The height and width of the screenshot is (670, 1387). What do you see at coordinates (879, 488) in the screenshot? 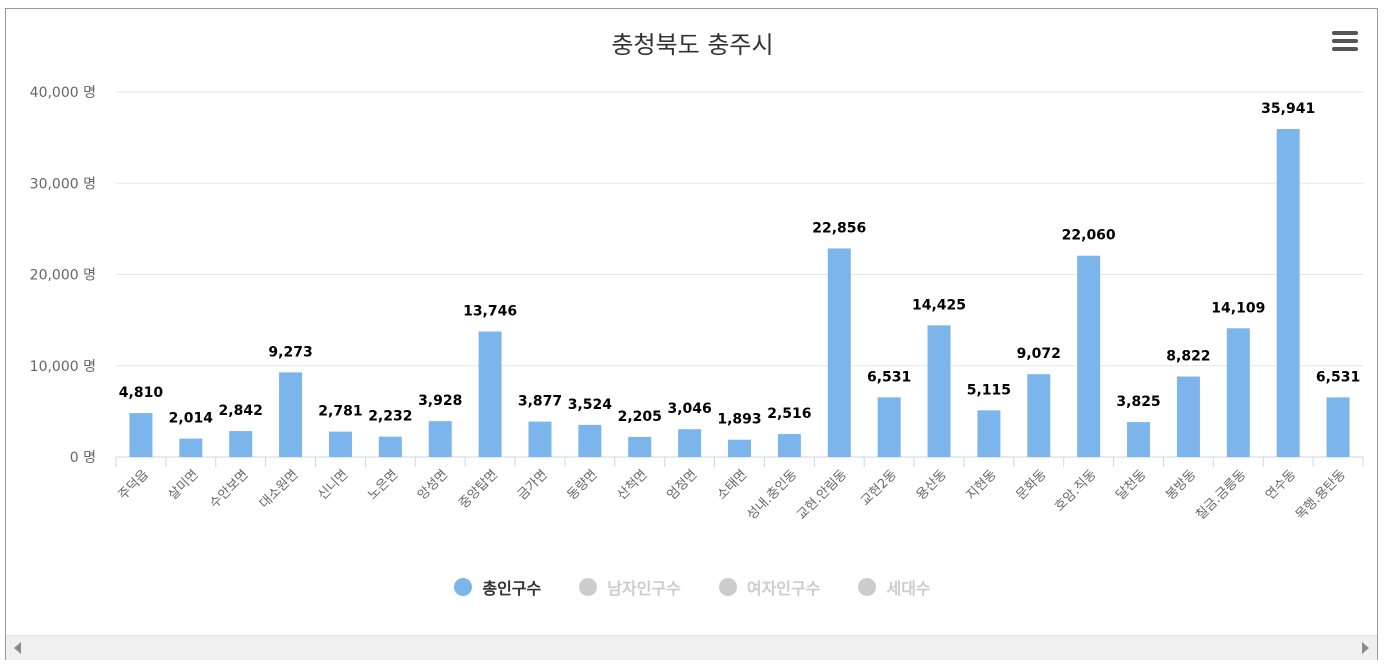
I see `x-tick-label: 교현2동` at bounding box center [879, 488].